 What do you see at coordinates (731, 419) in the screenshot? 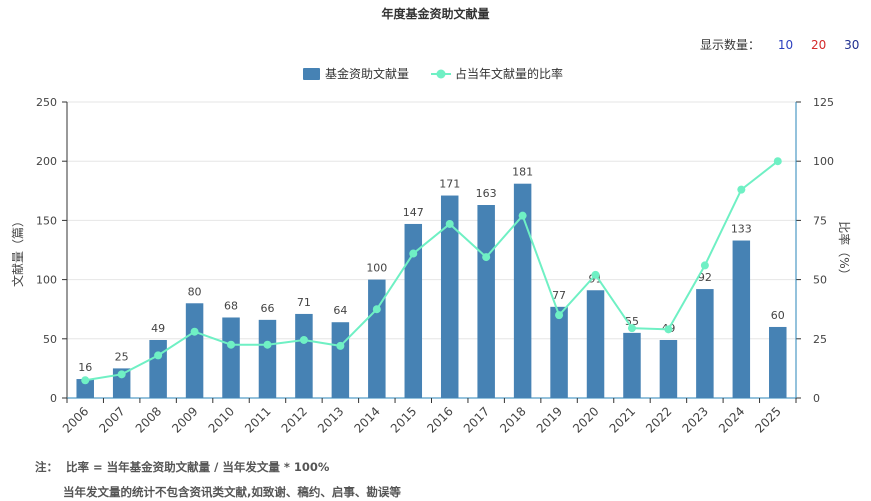
I see `x-tick-label: 2024` at bounding box center [731, 419].